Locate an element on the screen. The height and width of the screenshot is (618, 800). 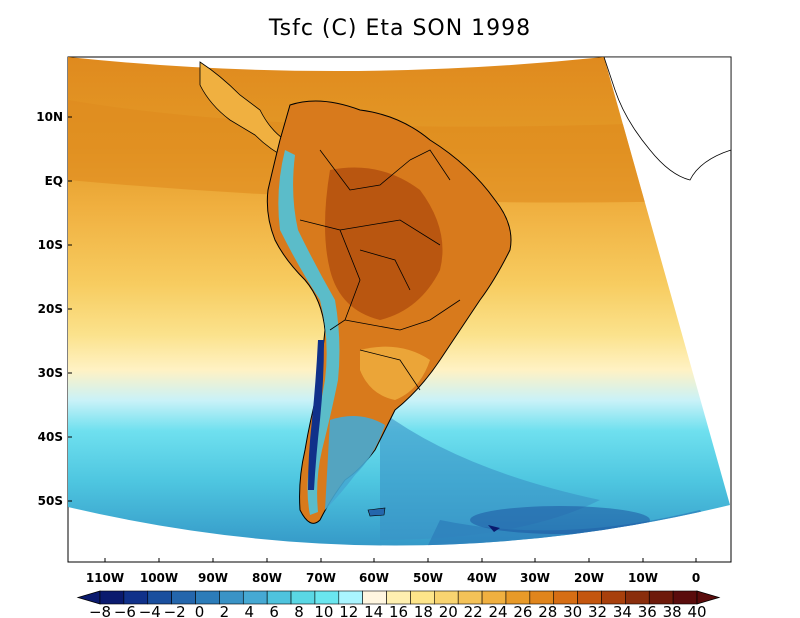
colorbar-label: 4 is located at coordinates (249, 610).